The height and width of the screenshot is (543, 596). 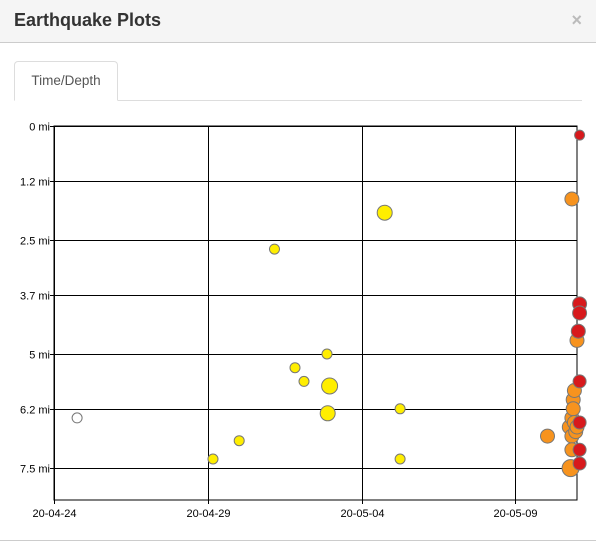 What do you see at coordinates (208, 514) in the screenshot?
I see `x-tick-label: 20-04-29` at bounding box center [208, 514].